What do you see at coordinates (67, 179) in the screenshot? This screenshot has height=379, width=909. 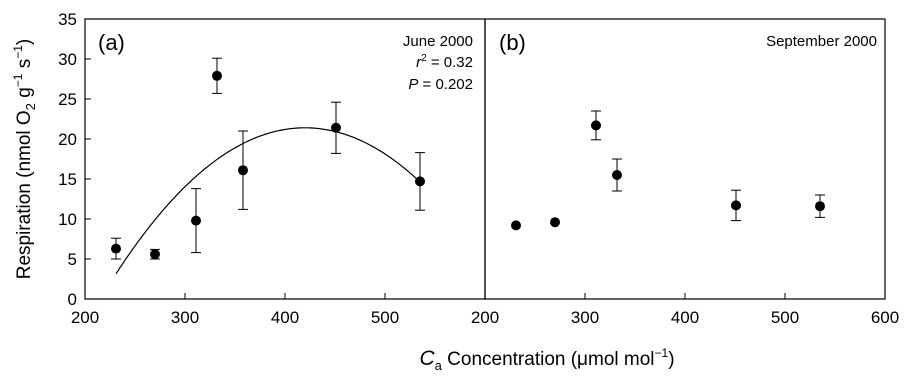 I see `y-tick-label: 15` at bounding box center [67, 179].